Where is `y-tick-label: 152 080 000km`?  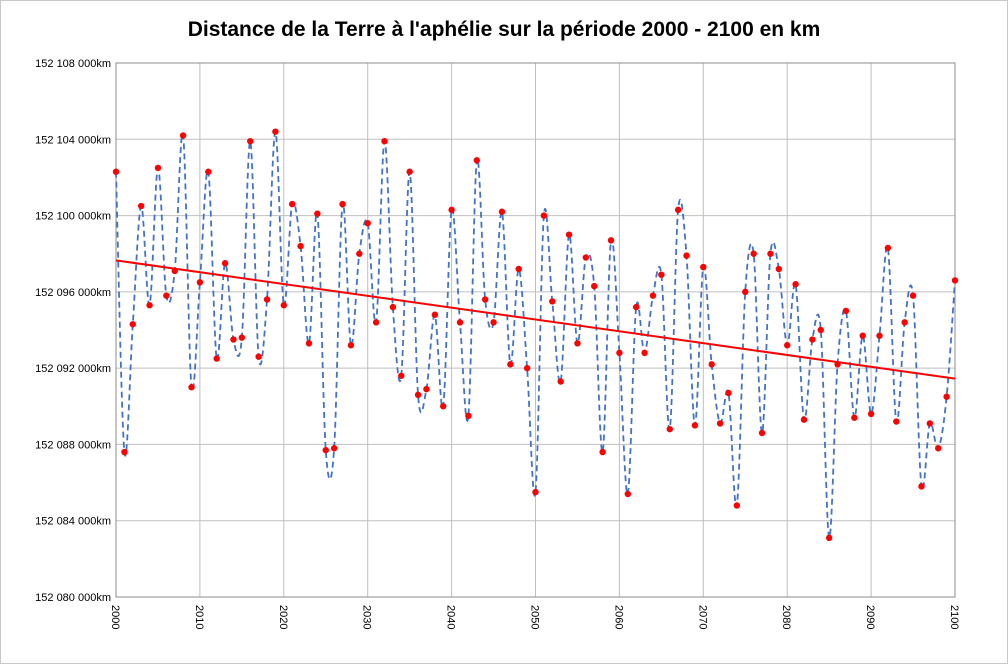 y-tick-label: 152 080 000km is located at coordinates (73, 598).